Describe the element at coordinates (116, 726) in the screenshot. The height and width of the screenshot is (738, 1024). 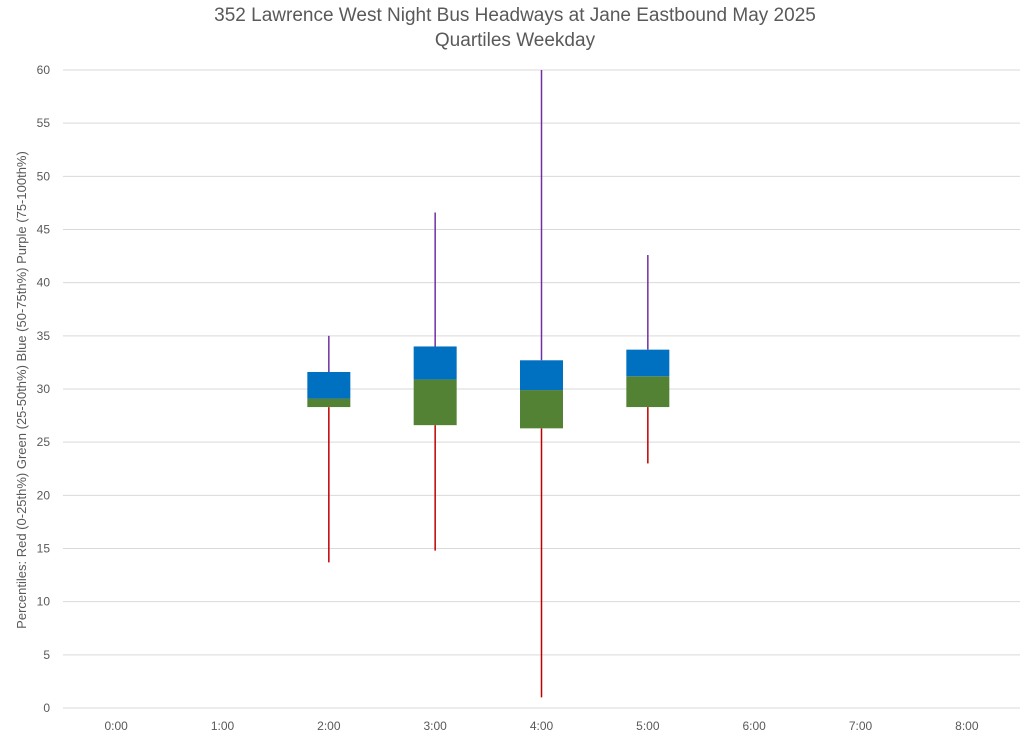
I see `x-tick-label: 0:00` at that location.